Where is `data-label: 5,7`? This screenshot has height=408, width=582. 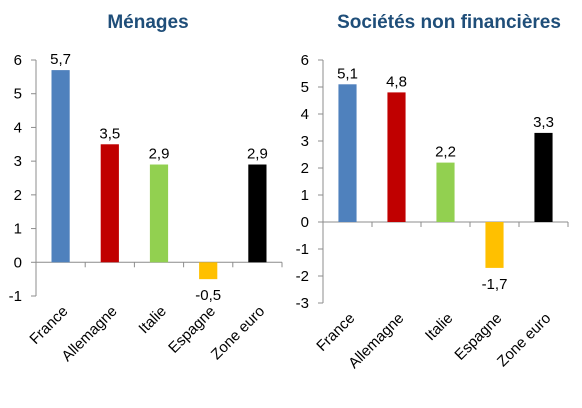 data-label: 5,7 is located at coordinates (60, 59).